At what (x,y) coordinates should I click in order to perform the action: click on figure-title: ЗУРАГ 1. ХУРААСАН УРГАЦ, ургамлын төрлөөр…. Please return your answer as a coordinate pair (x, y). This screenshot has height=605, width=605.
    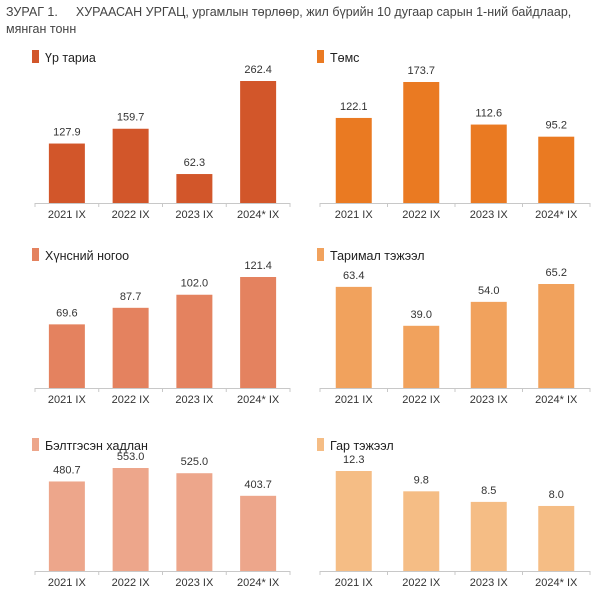
    Looking at the image, I should click on (301, 21).